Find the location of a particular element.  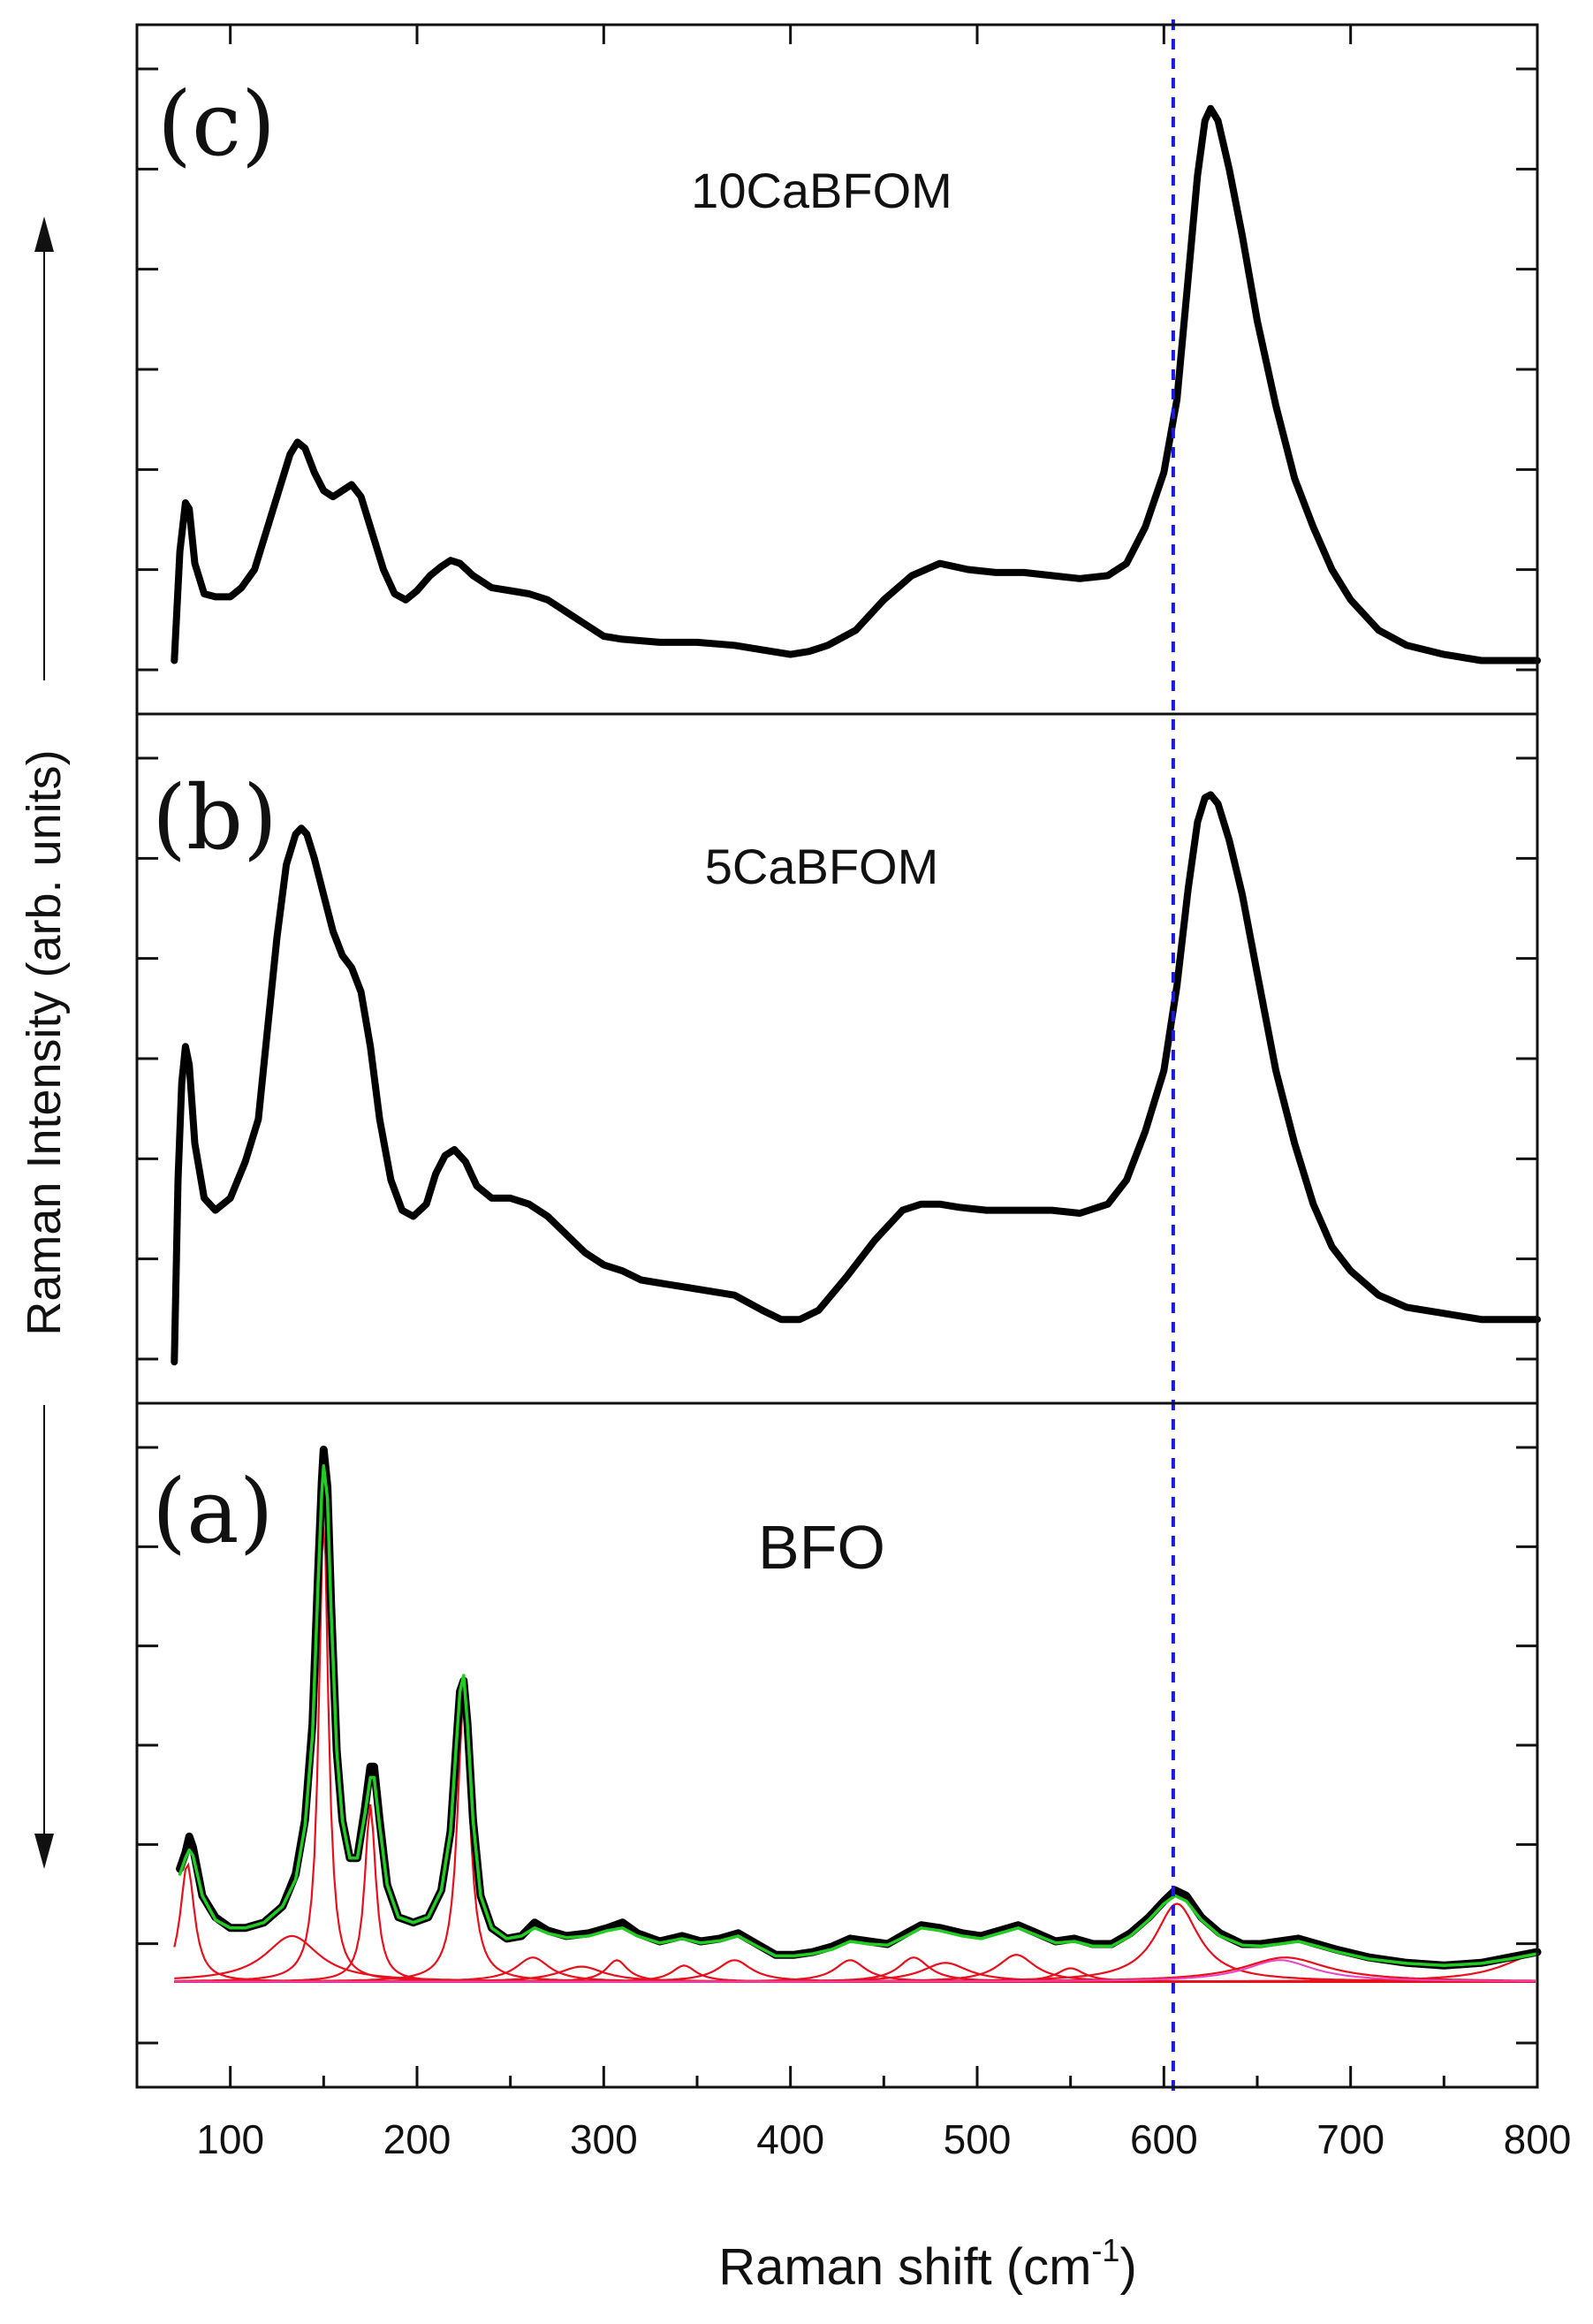

x-tick-label-400: 400 is located at coordinates (790, 2139).